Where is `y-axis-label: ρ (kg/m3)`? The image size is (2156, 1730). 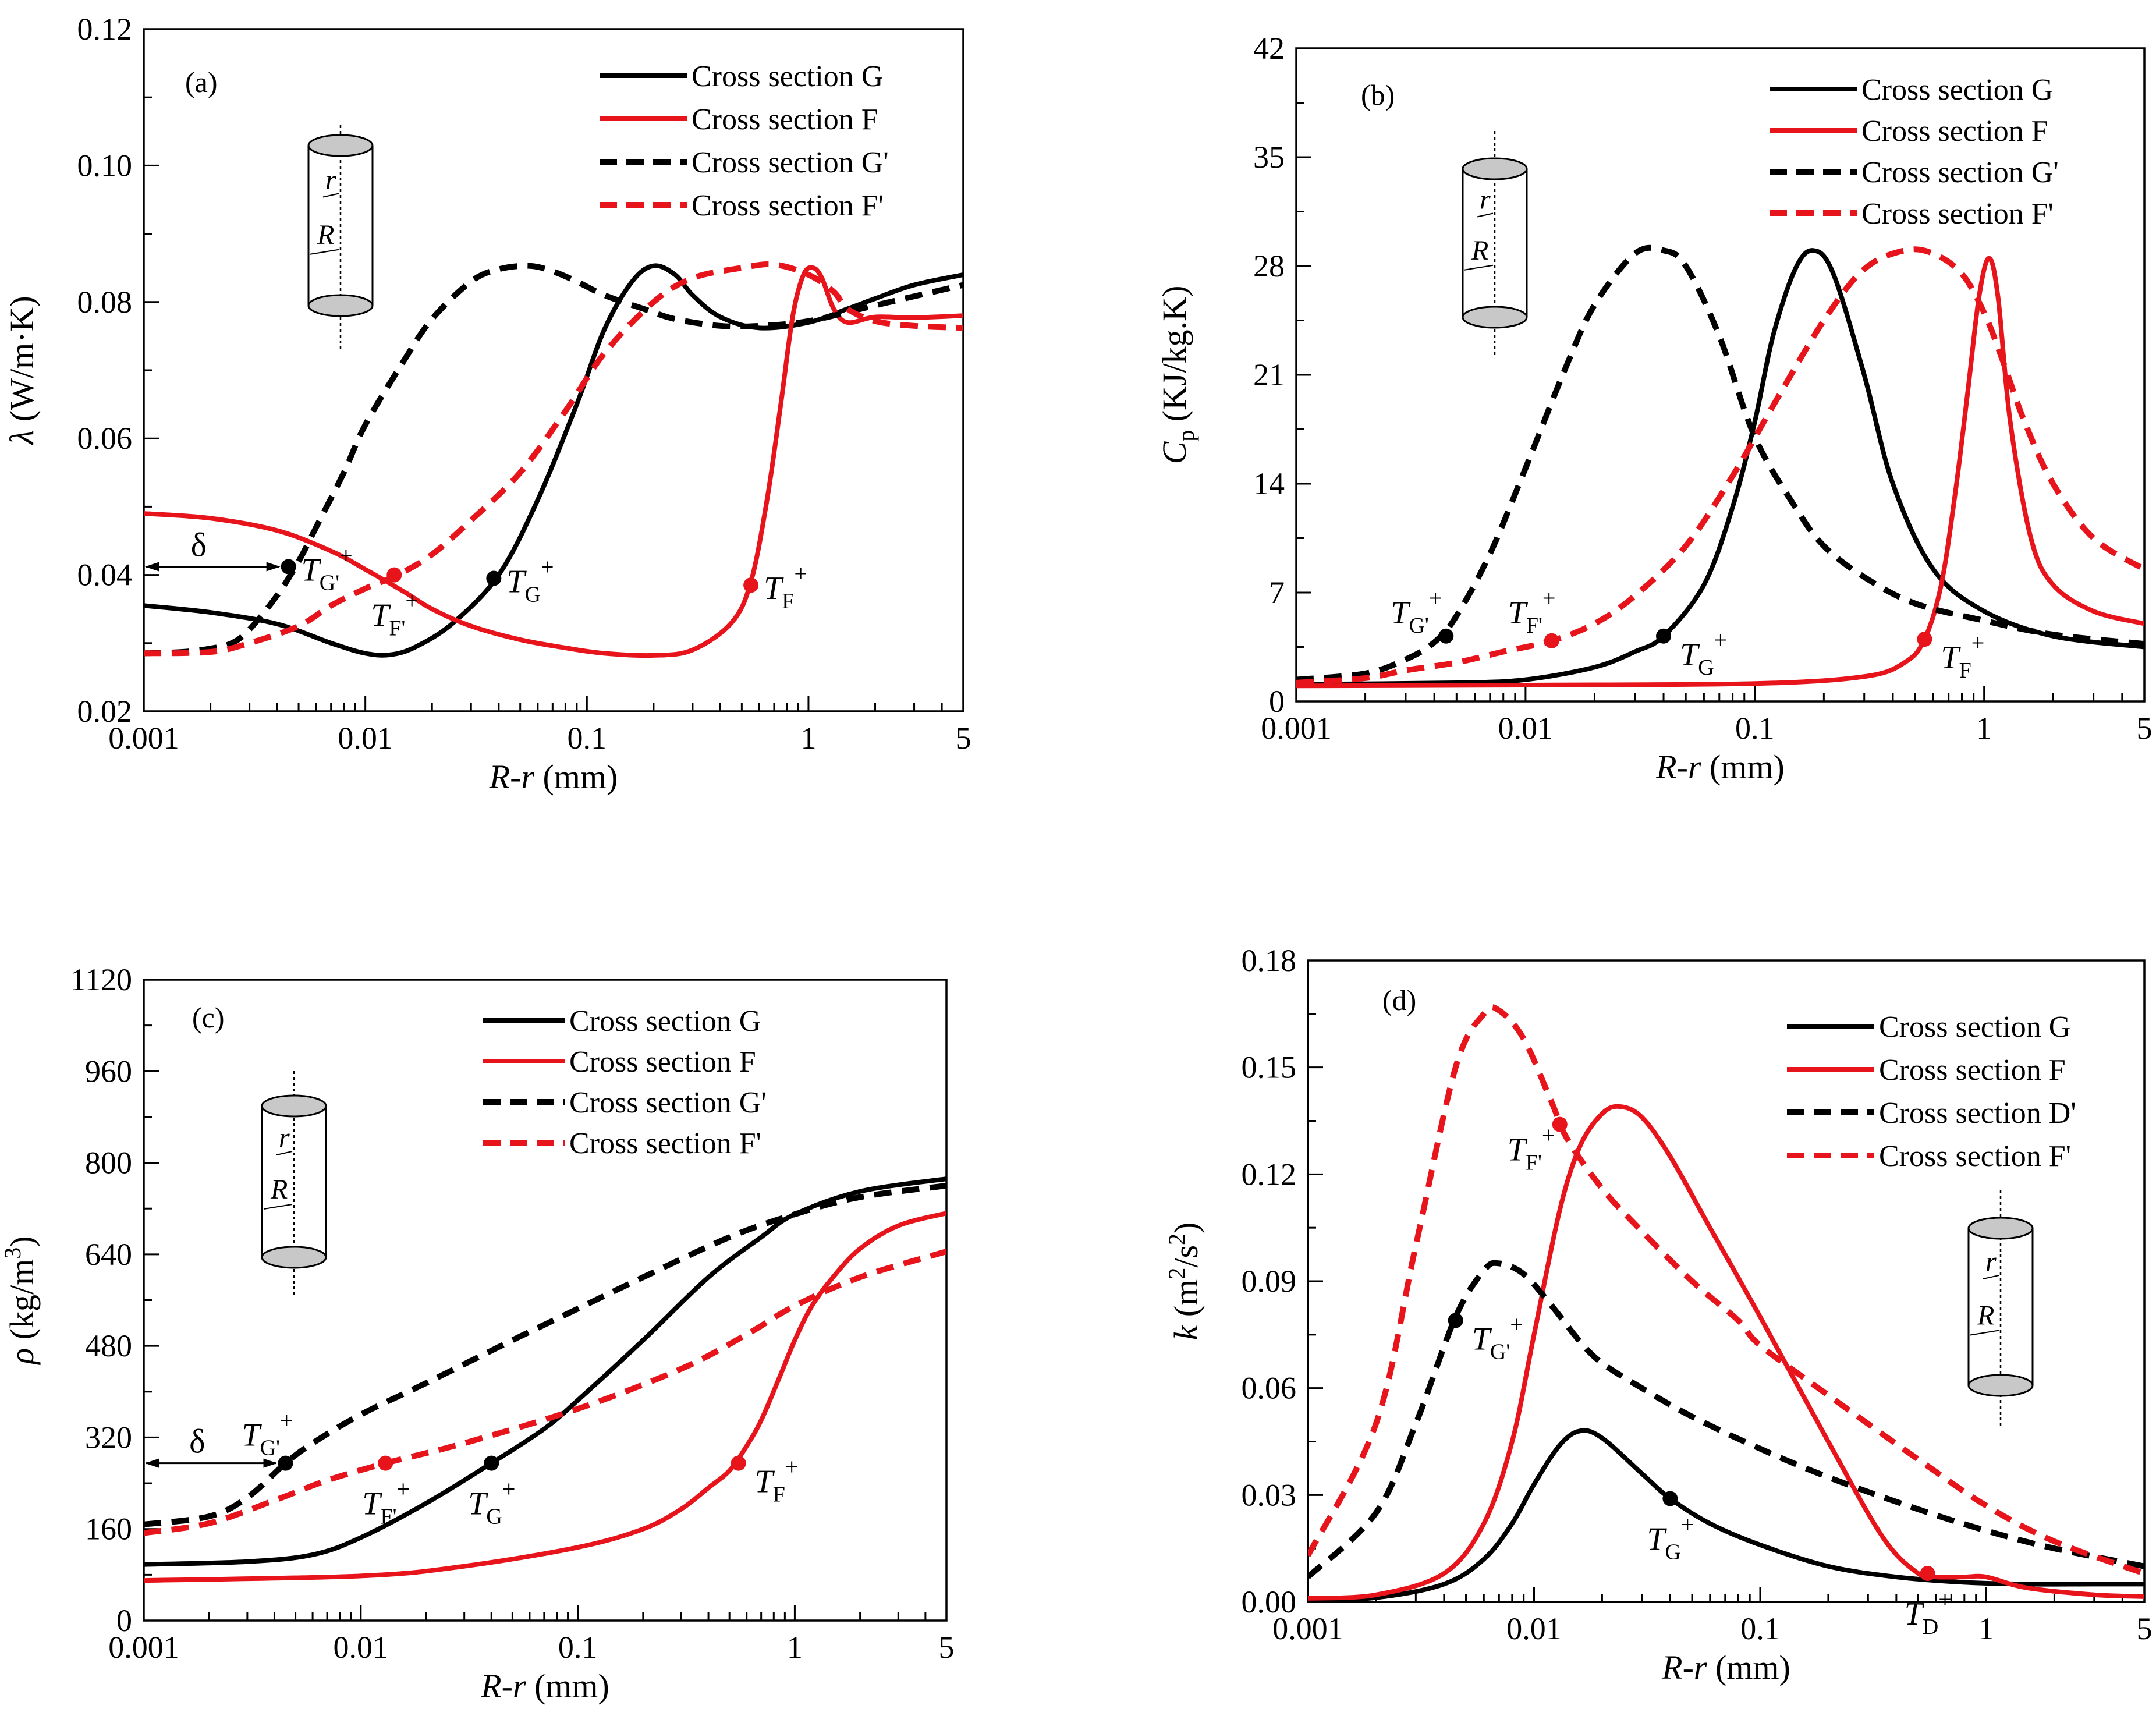
y-axis-label: ρ (kg/m3) is located at coordinates (20, 1300).